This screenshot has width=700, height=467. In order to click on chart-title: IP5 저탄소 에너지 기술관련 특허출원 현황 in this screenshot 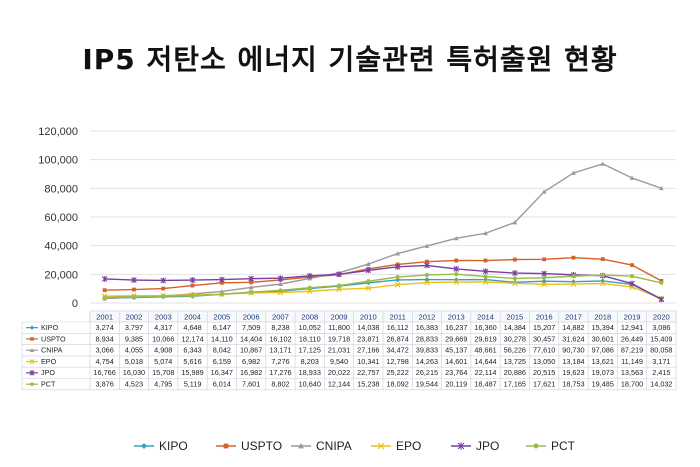, I will do `click(350, 59)`.